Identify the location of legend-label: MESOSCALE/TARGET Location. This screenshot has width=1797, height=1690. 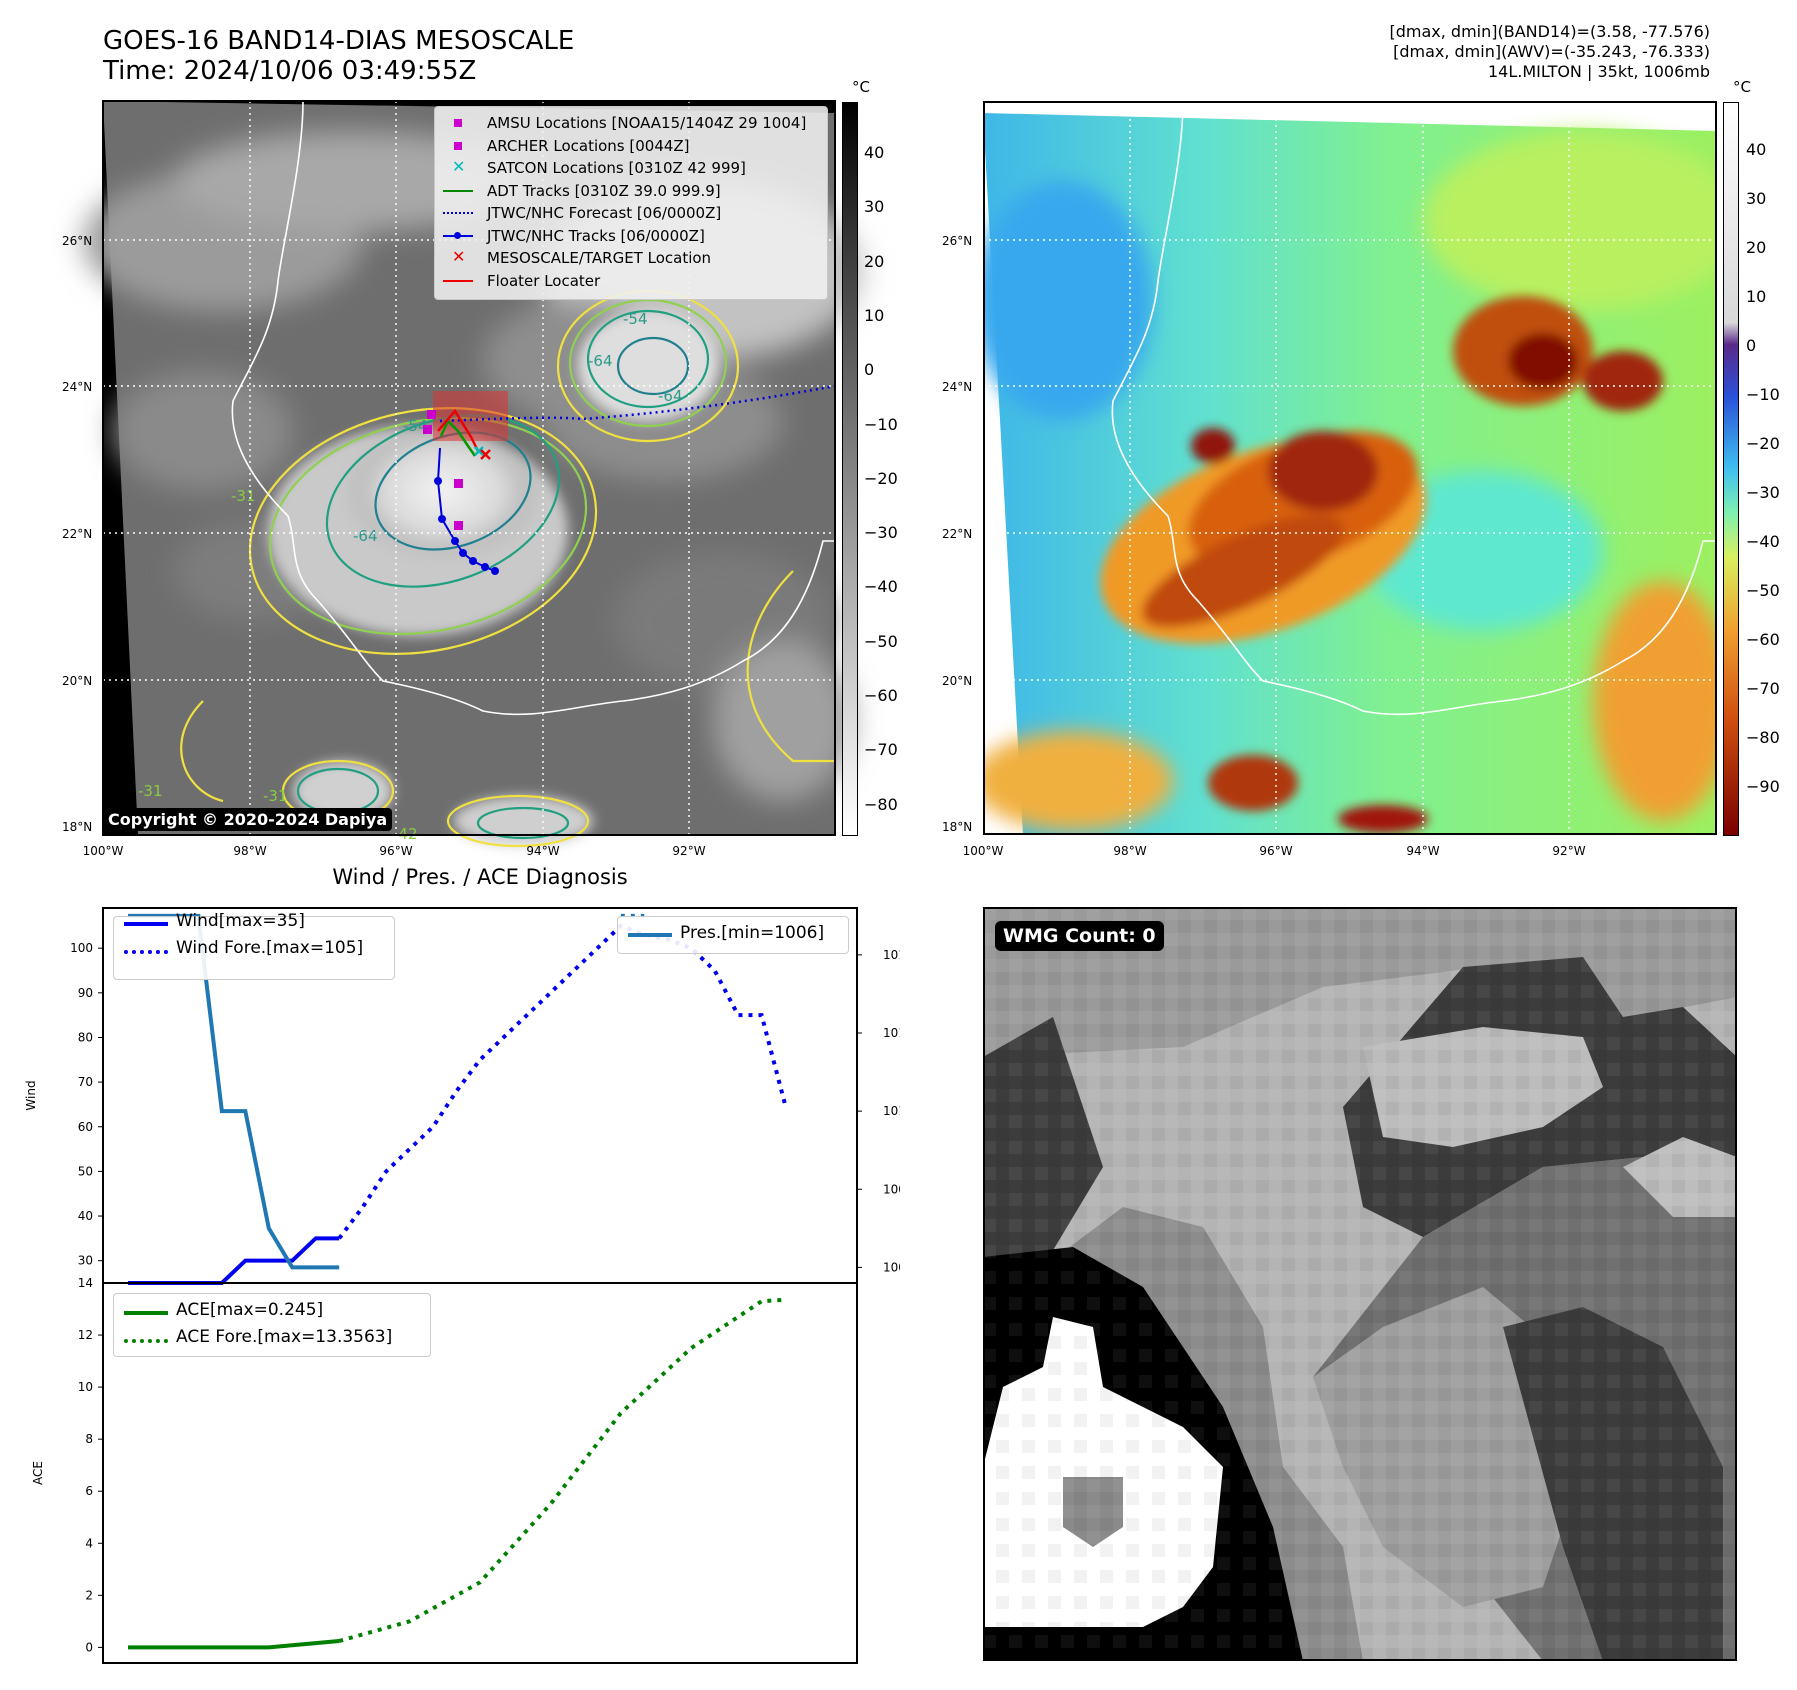
(599, 258).